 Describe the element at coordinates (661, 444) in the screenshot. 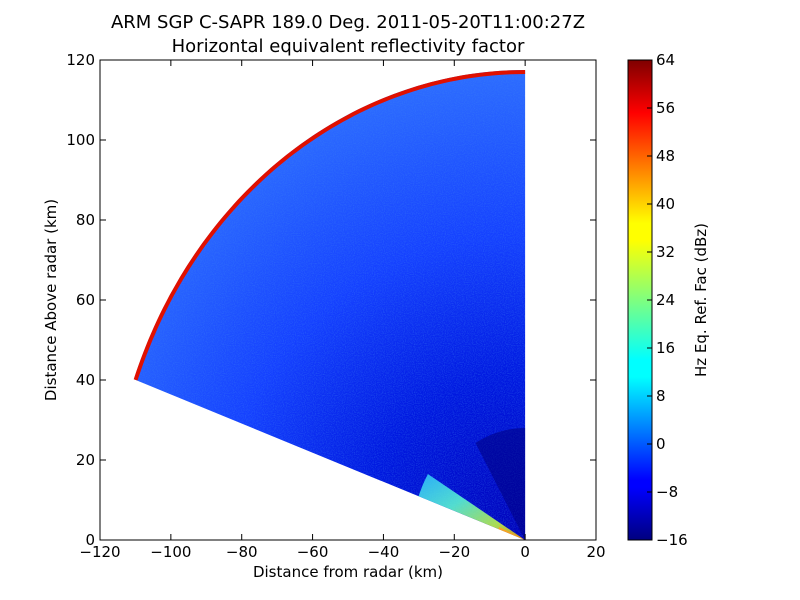

I see `colorbar-tick-label: 0` at that location.